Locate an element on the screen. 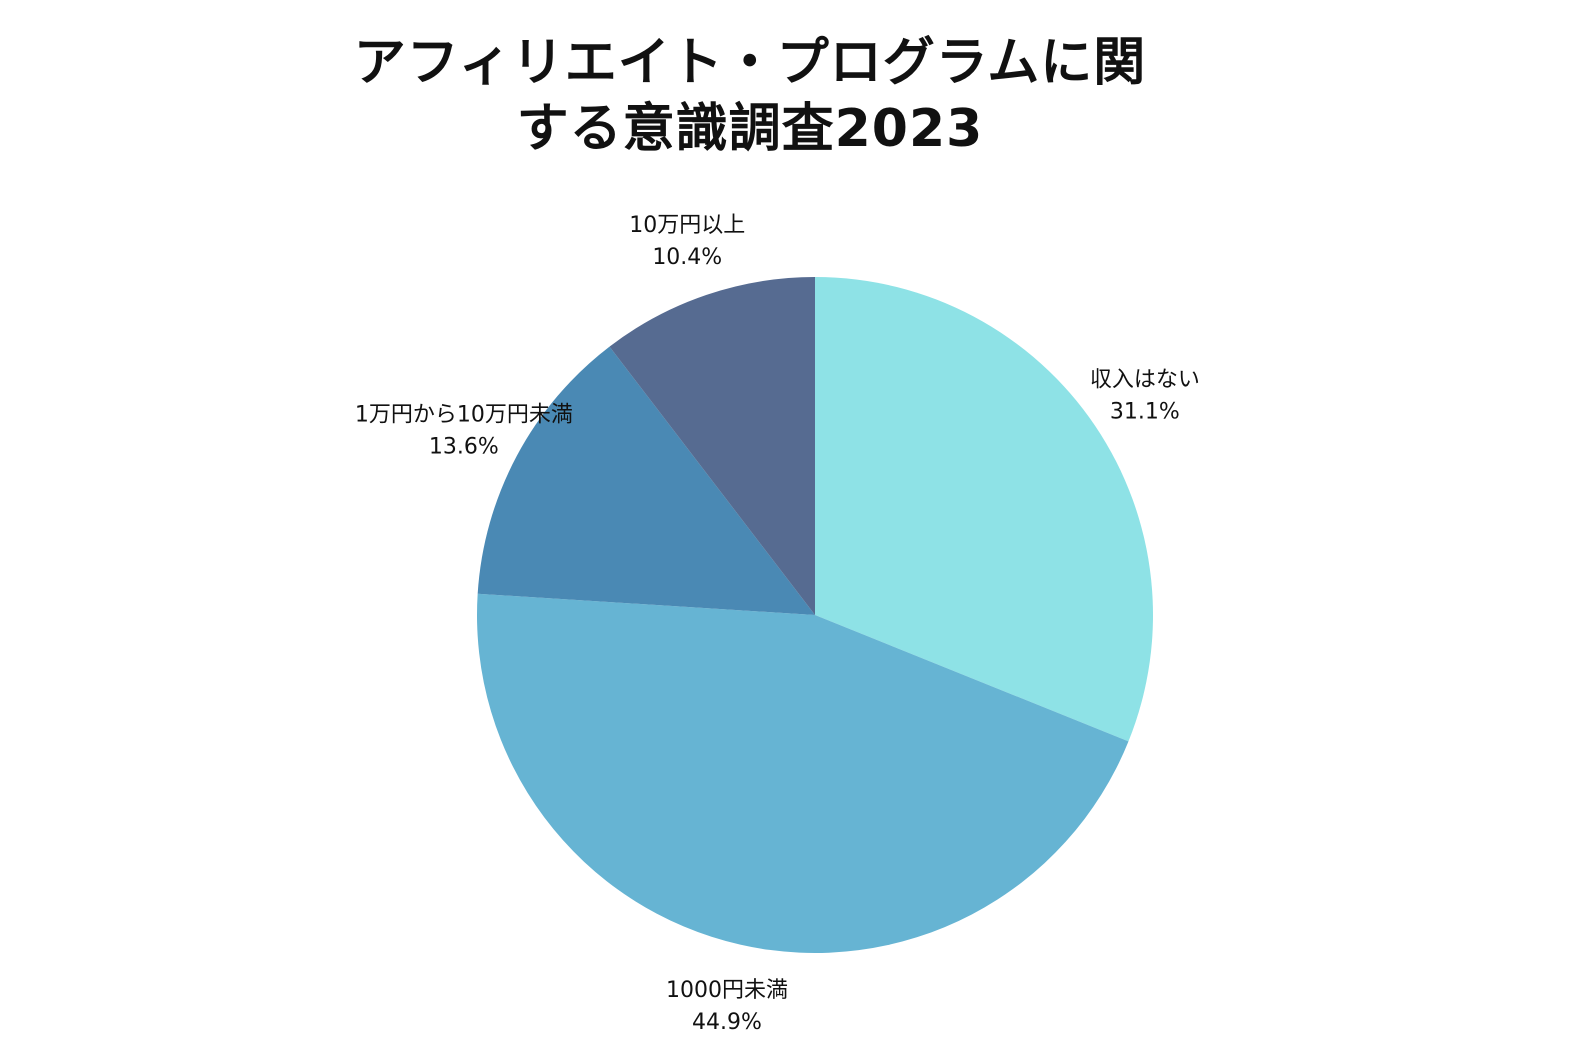 This screenshot has height=1058, width=1578. slice-value-label-2: 13.6% is located at coordinates (464, 447).